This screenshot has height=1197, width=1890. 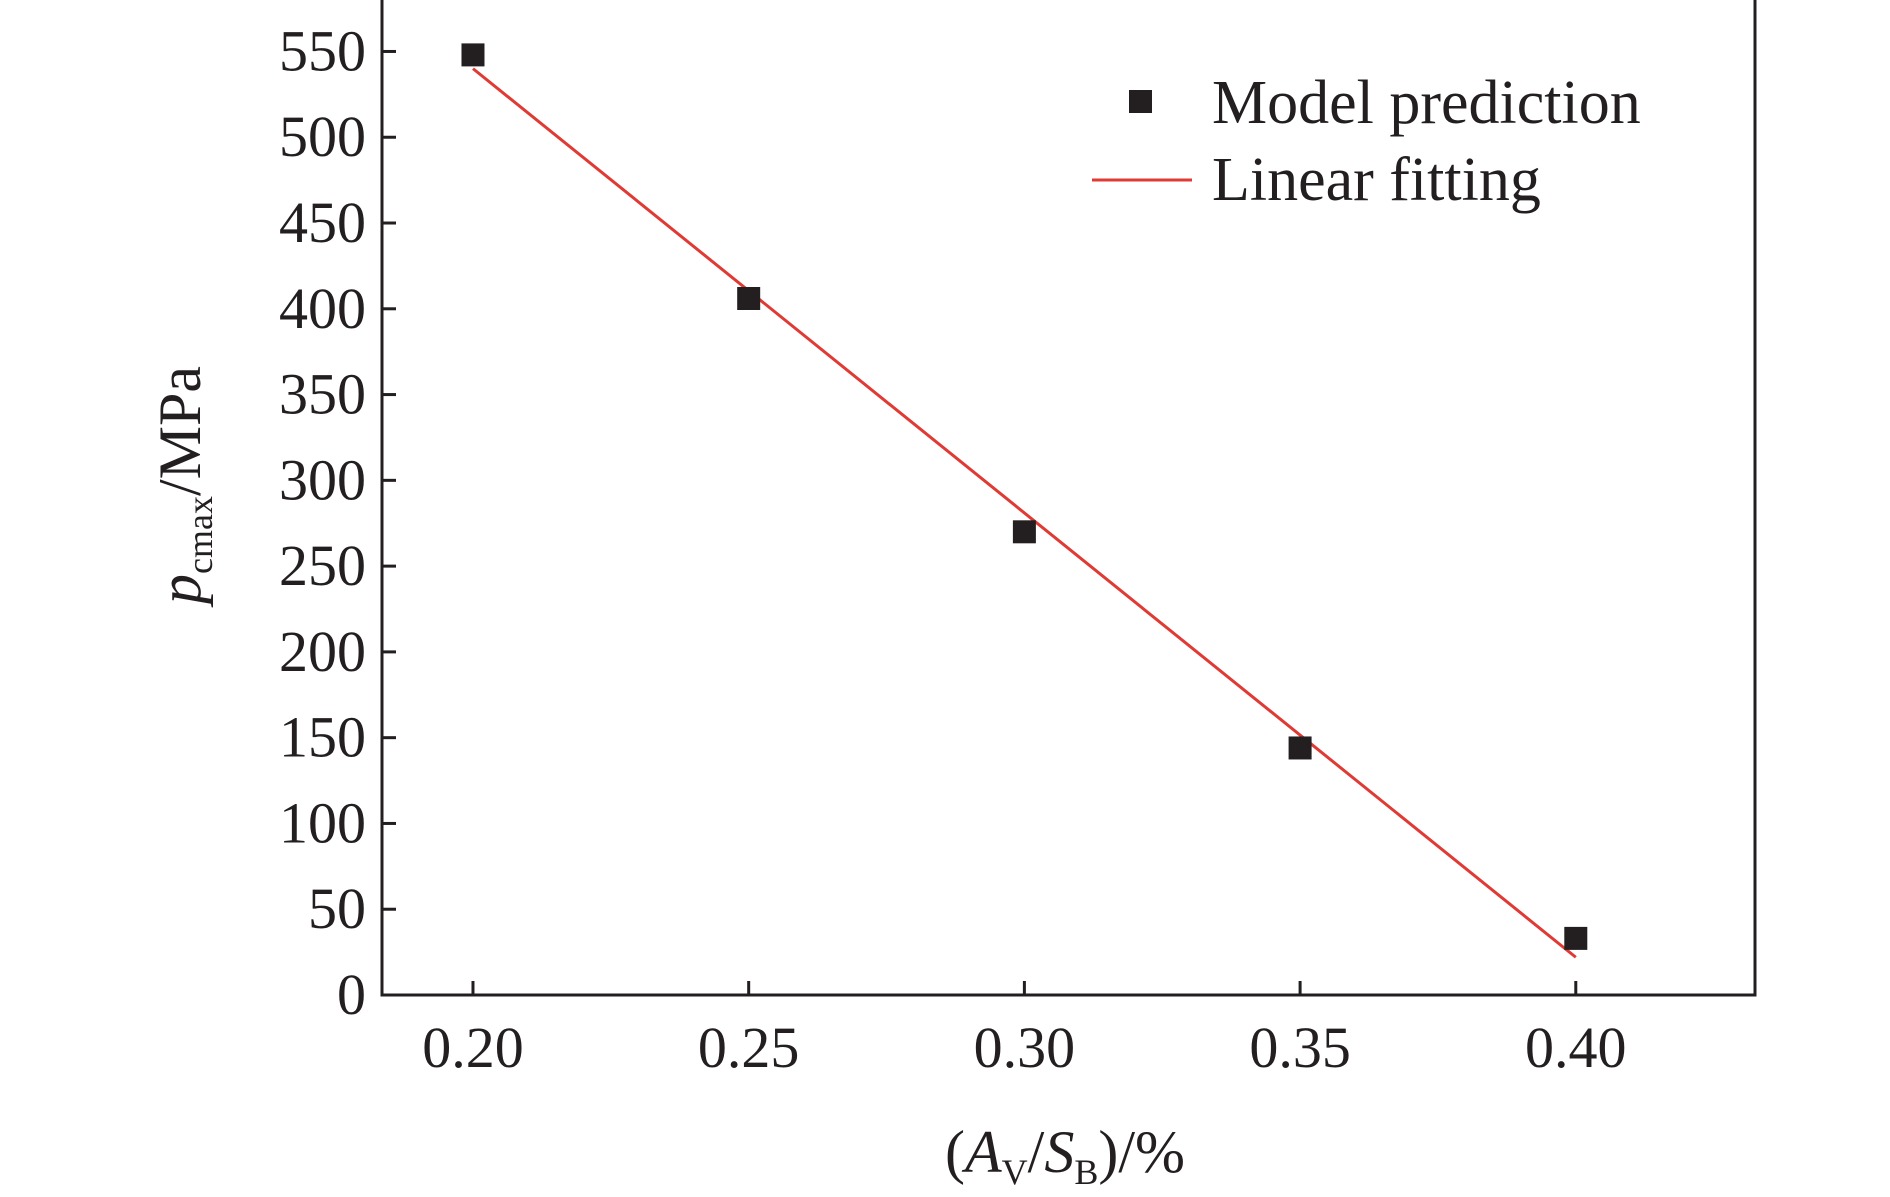 What do you see at coordinates (322, 394) in the screenshot?
I see `y-tick-label: 350` at bounding box center [322, 394].